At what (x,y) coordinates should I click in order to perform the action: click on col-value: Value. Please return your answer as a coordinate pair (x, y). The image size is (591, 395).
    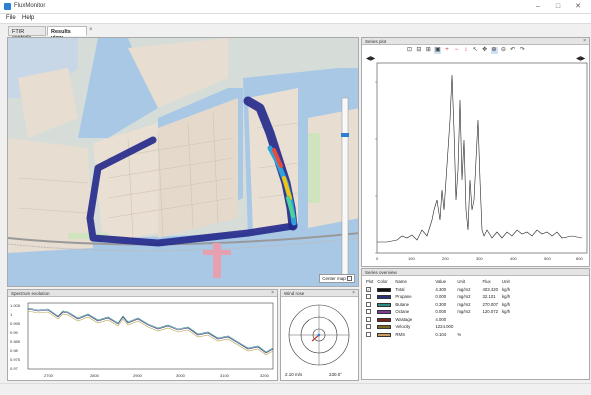
    Looking at the image, I should click on (441, 282).